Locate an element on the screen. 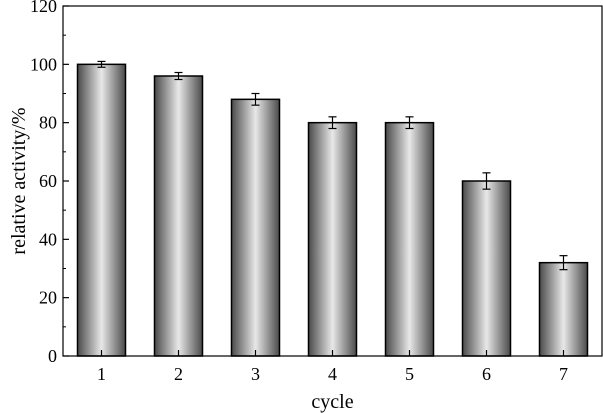 The width and height of the screenshot is (603, 413). x-axis-label: cycle is located at coordinates (332, 402).